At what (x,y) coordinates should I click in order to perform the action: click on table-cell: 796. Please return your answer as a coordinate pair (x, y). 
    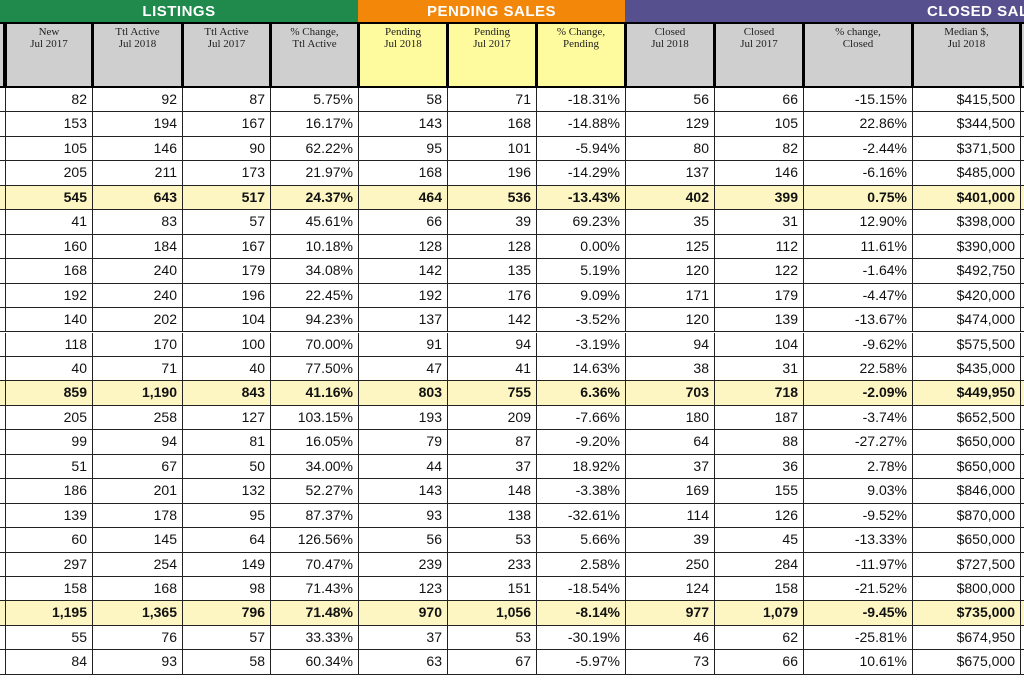
    Looking at the image, I should click on (226, 613).